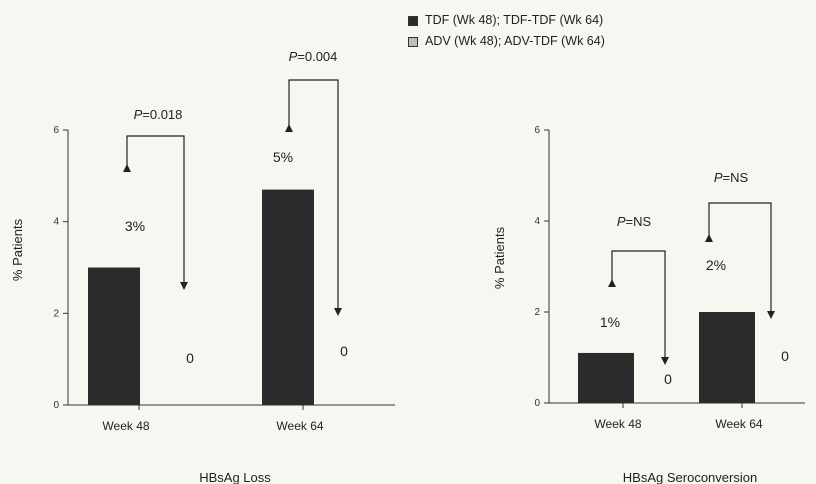 This screenshot has width=816, height=484. I want to click on seroconversion-y-tick-label: 6, so click(537, 130).